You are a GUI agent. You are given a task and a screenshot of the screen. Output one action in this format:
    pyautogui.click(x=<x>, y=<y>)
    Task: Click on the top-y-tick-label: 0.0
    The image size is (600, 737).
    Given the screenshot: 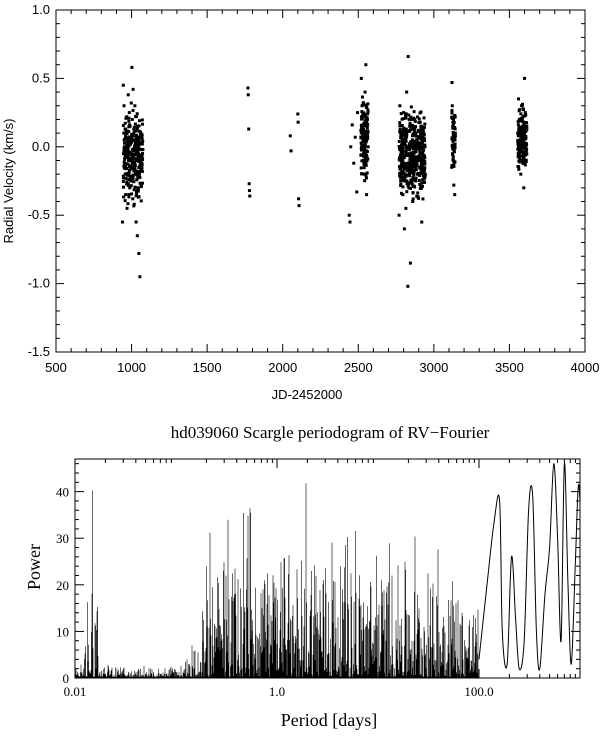 What is the action you would take?
    pyautogui.click(x=41, y=146)
    